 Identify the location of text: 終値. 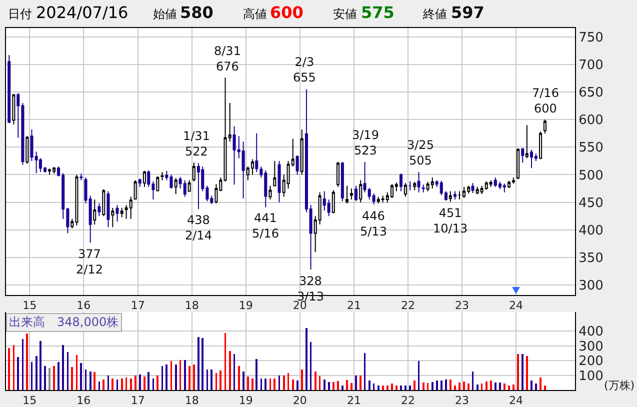
(435, 14).